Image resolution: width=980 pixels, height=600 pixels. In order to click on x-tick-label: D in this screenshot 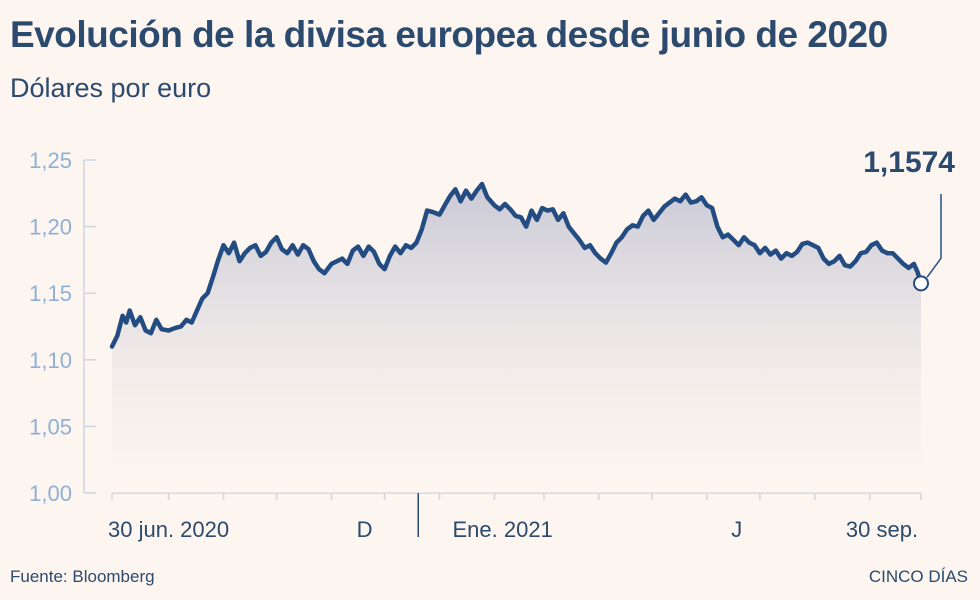, I will do `click(365, 529)`.